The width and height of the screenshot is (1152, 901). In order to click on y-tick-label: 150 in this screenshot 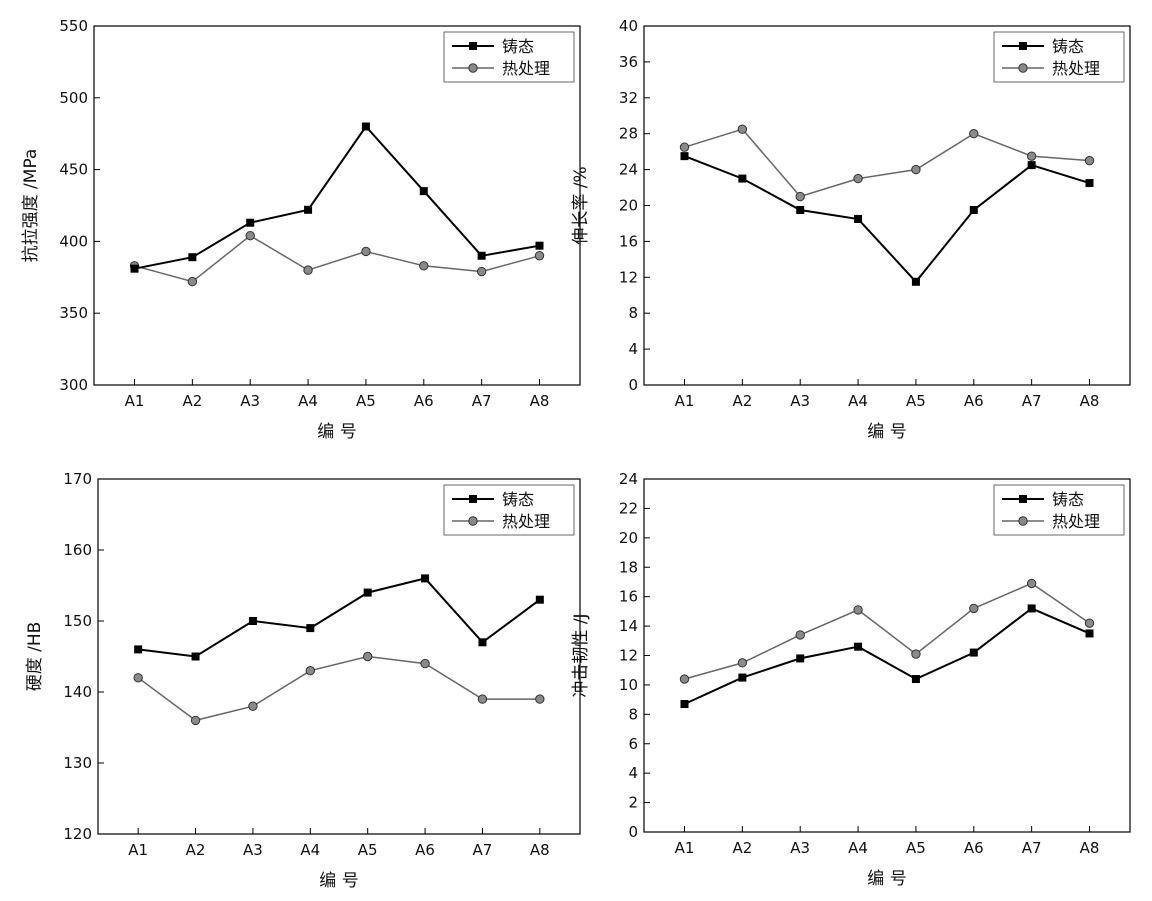, I will do `click(77, 621)`.